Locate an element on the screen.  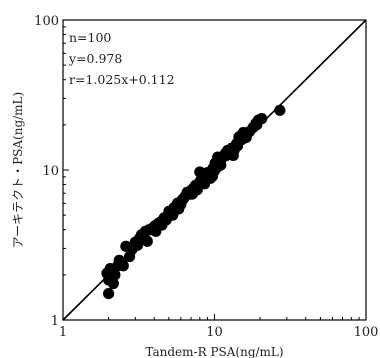
annotation-n: n=100 is located at coordinates (90, 37).